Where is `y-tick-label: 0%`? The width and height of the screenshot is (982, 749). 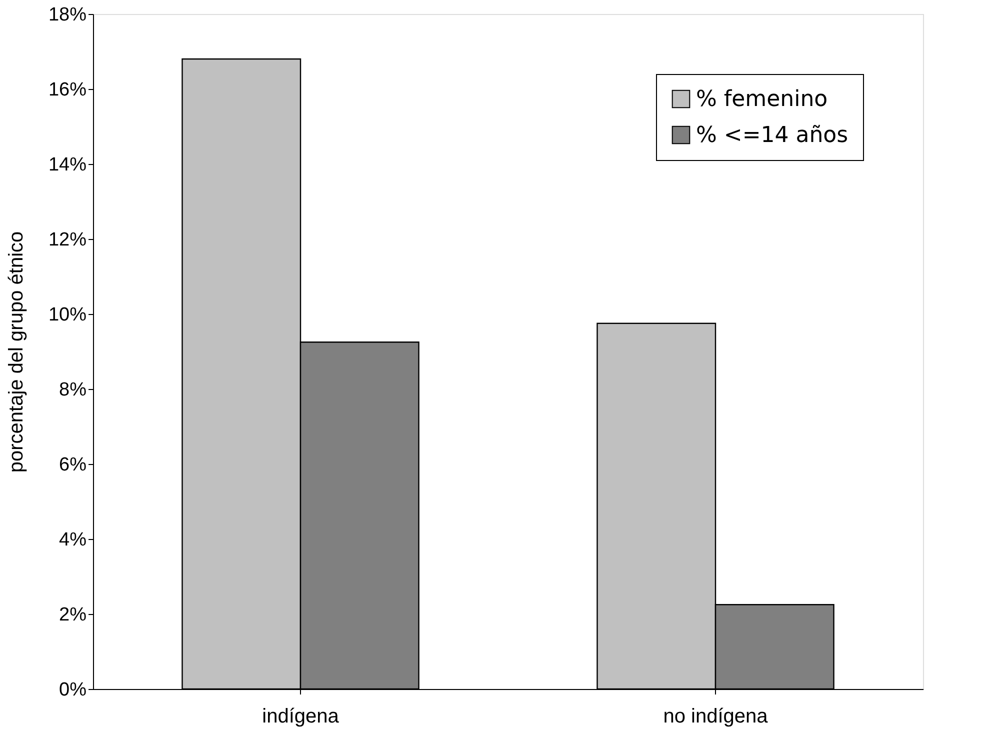 y-tick-label: 0% is located at coordinates (73, 690).